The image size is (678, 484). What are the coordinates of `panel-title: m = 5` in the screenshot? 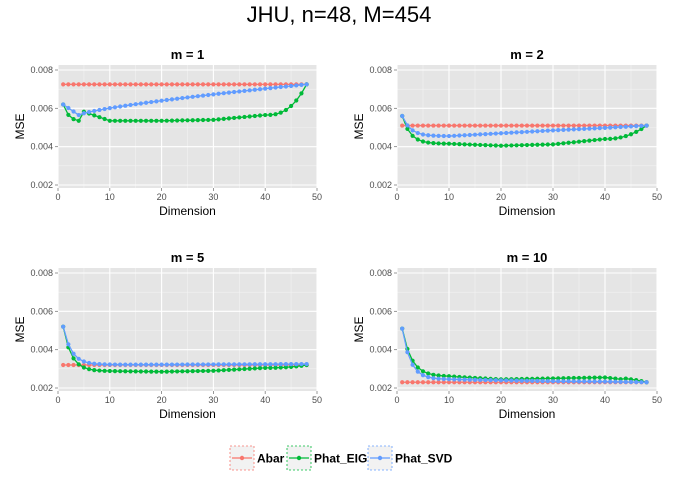 It's located at (188, 257).